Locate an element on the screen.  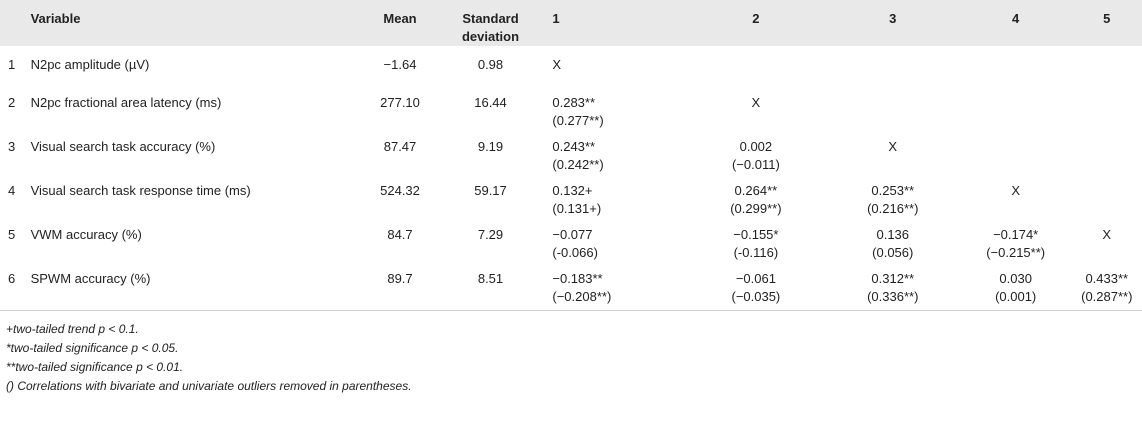
correlation-value: −0.174* is located at coordinates (1016, 234).